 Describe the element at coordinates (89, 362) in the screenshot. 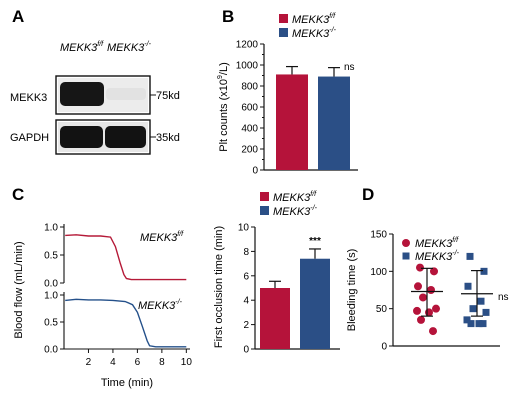

I see `c-flow-x-tick-label: 2` at that location.